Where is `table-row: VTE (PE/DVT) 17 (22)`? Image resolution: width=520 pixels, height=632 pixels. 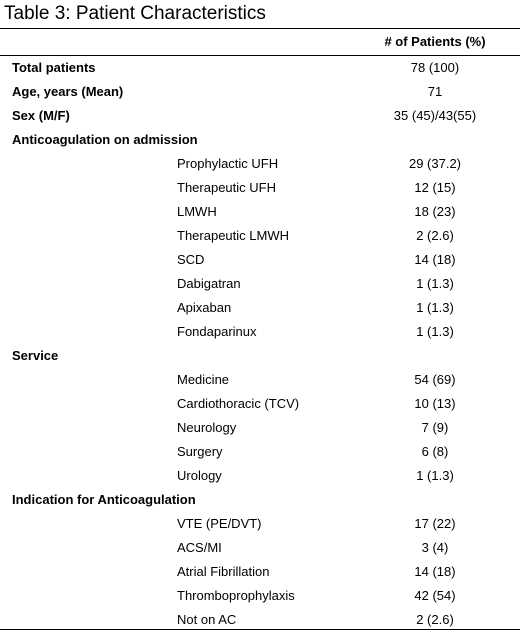
table-row: VTE (PE/DVT) 17 (22) is located at coordinates (260, 524).